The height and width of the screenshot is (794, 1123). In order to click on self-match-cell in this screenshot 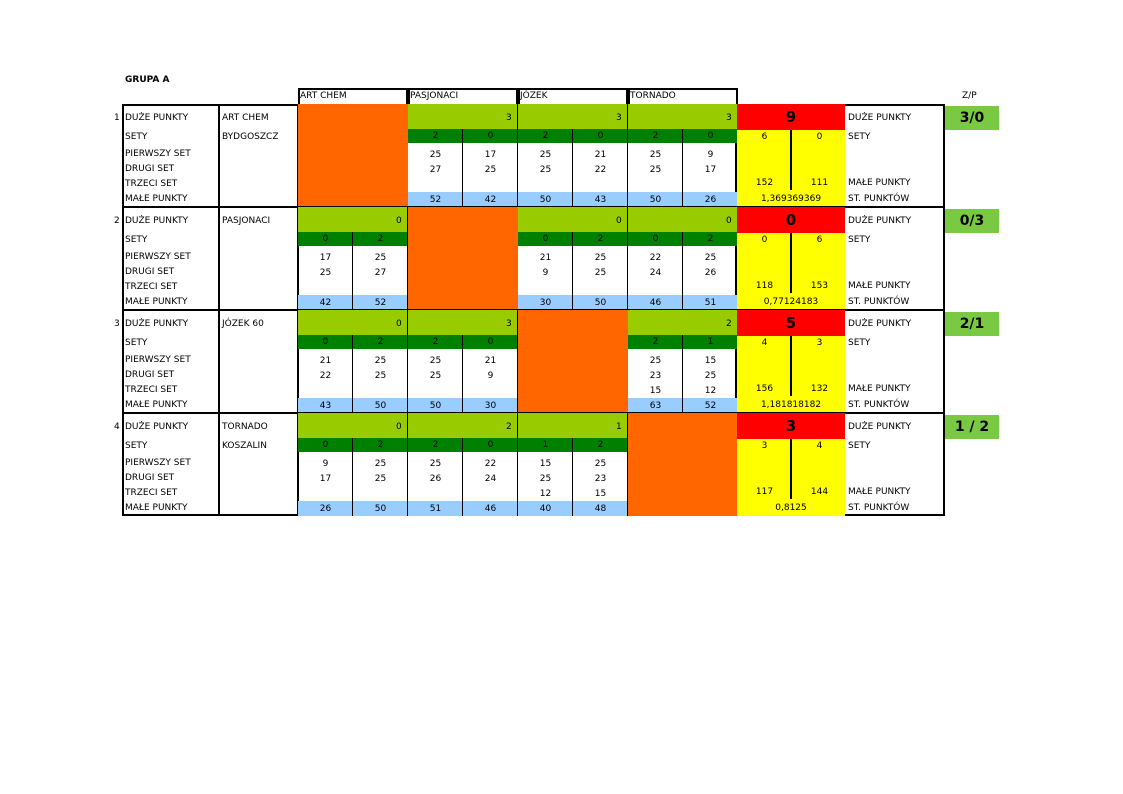, I will do `click(353, 155)`.